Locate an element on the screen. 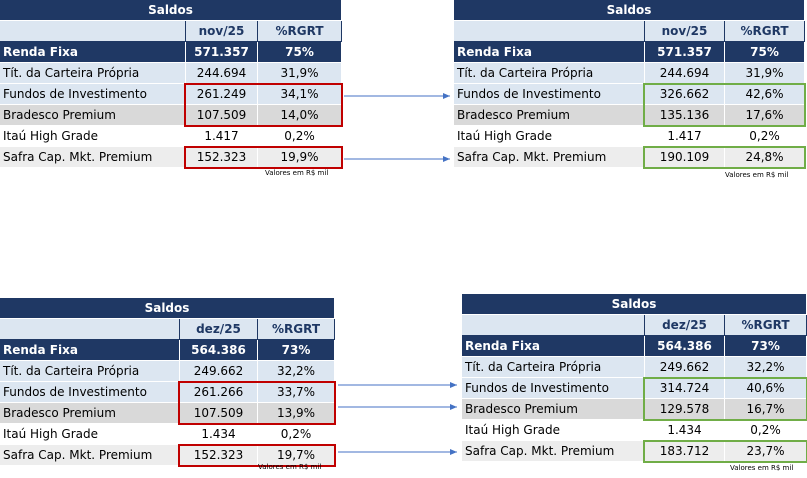 Image resolution: width=807 pixels, height=478 pixels. row-pct: 14,0% is located at coordinates (300, 115).